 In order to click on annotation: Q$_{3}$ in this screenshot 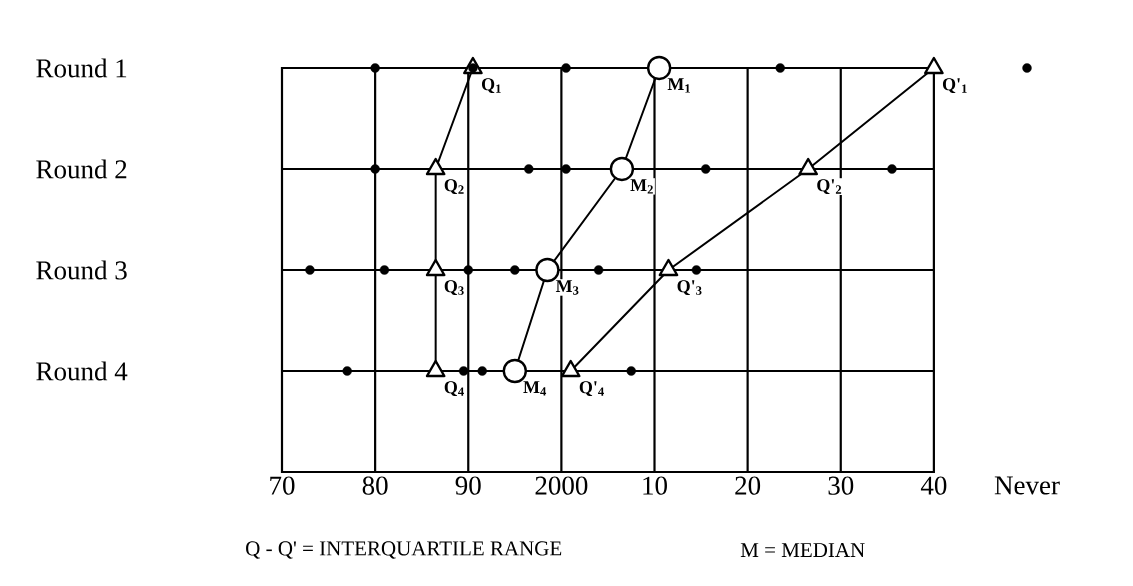, I will do `click(454, 288)`.